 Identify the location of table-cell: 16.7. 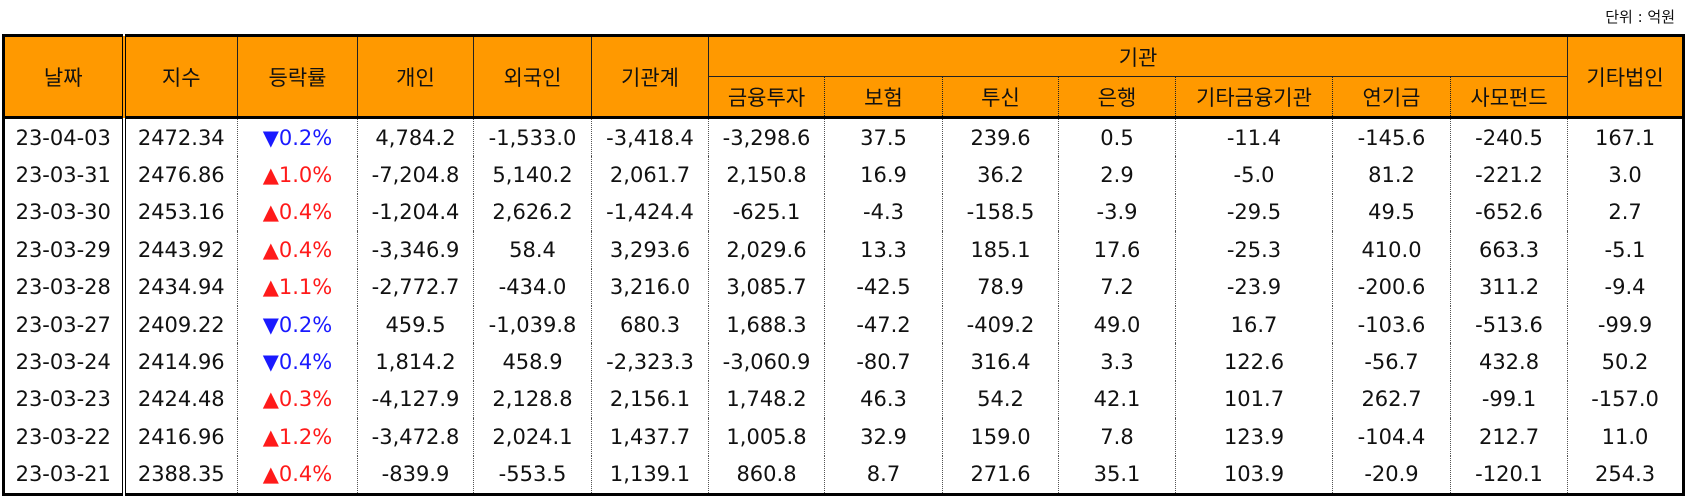
(1254, 324).